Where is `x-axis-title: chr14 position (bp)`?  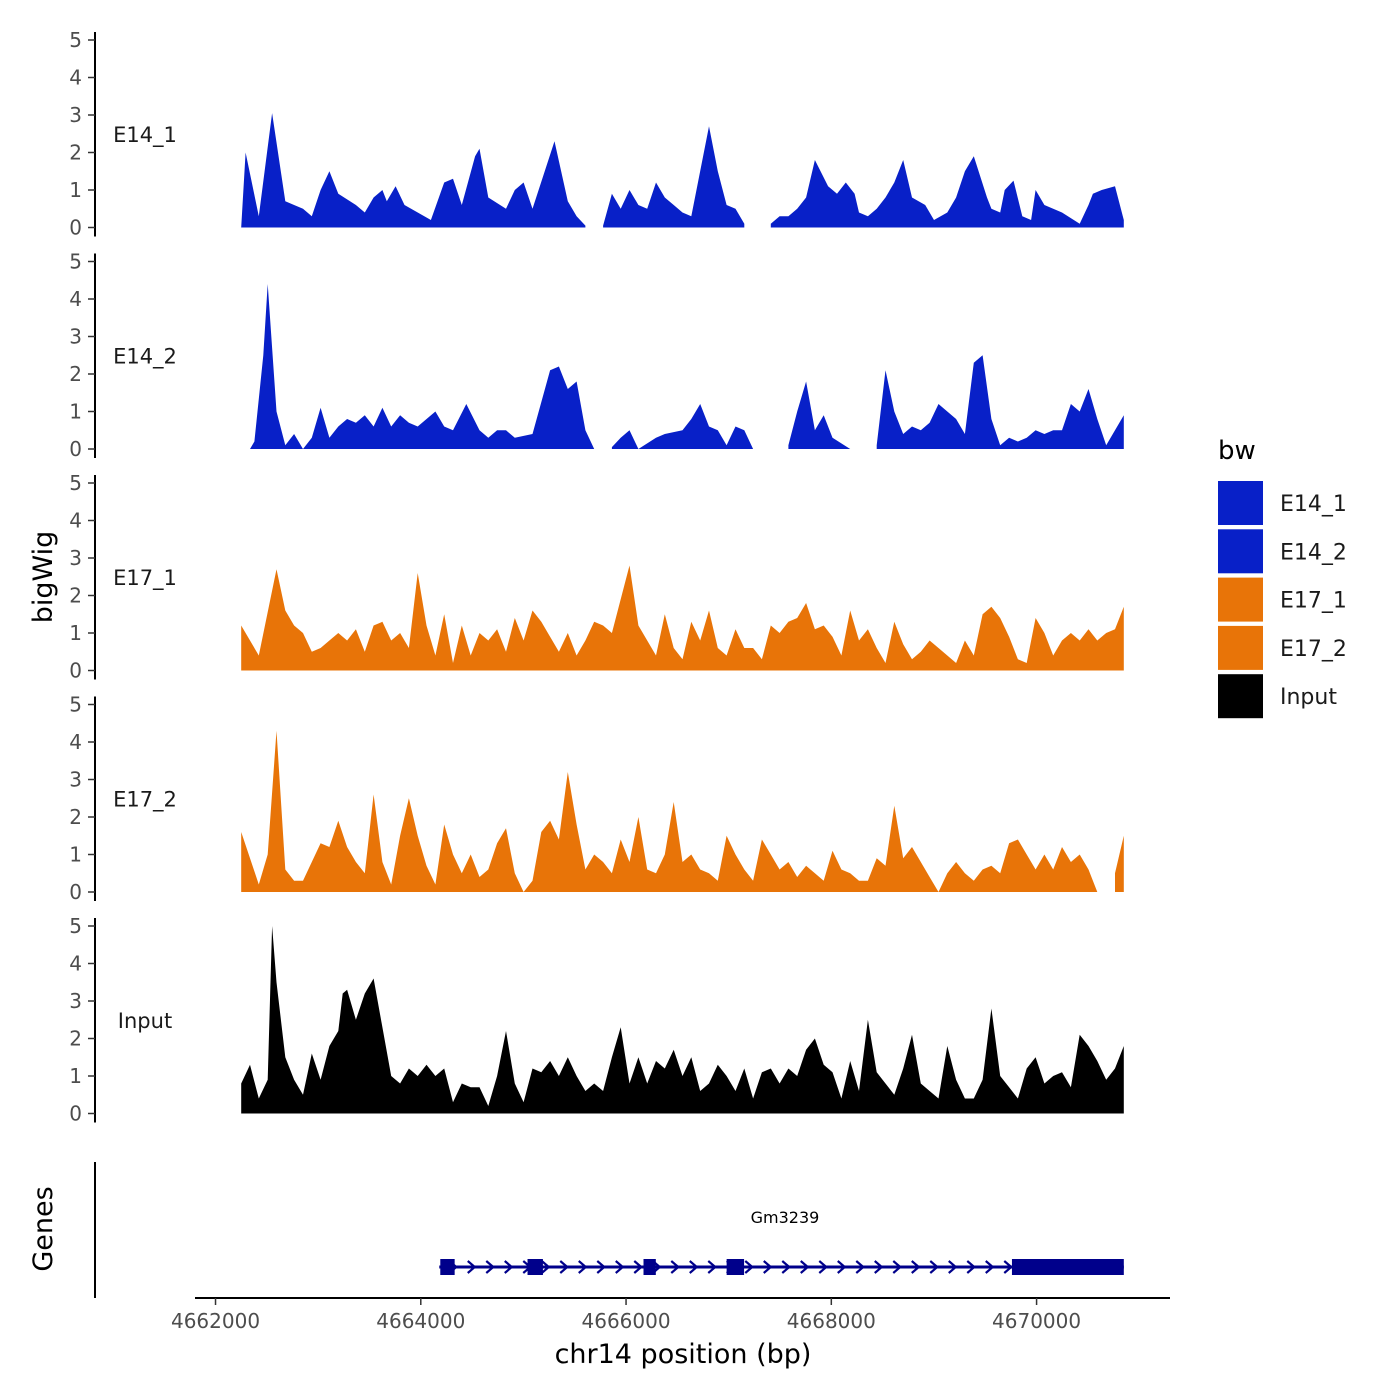 x-axis-title: chr14 position (bp) is located at coordinates (683, 1354).